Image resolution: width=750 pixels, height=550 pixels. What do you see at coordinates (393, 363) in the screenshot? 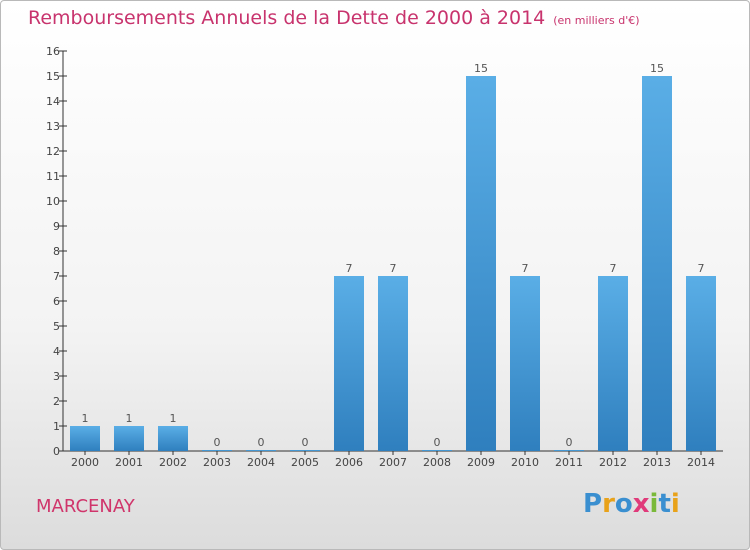
I see `bar-2007` at bounding box center [393, 363].